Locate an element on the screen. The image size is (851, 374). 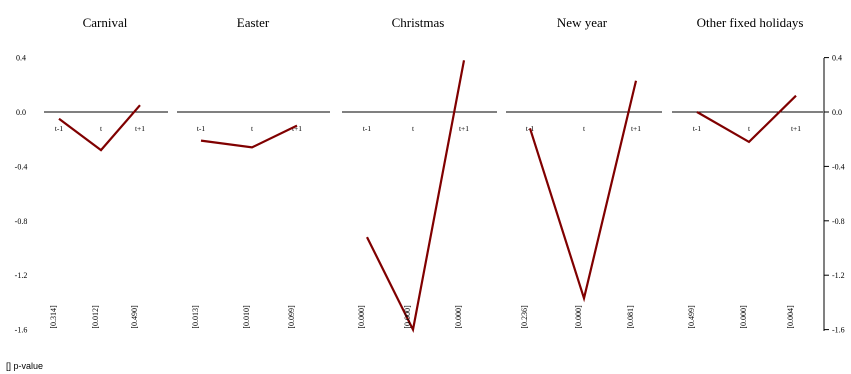
y-axis-right: 0.4 0.0 -0.4 -0.8 -1.2 -1.6 is located at coordinates (834, 194).